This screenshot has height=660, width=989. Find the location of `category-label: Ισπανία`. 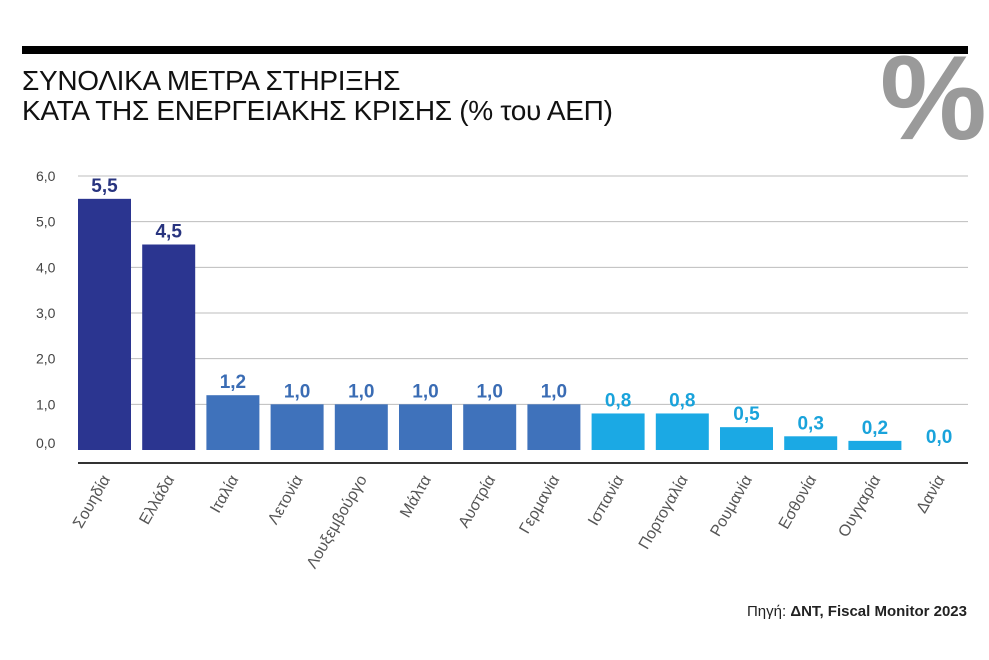

category-label: Ισπανία is located at coordinates (606, 501).